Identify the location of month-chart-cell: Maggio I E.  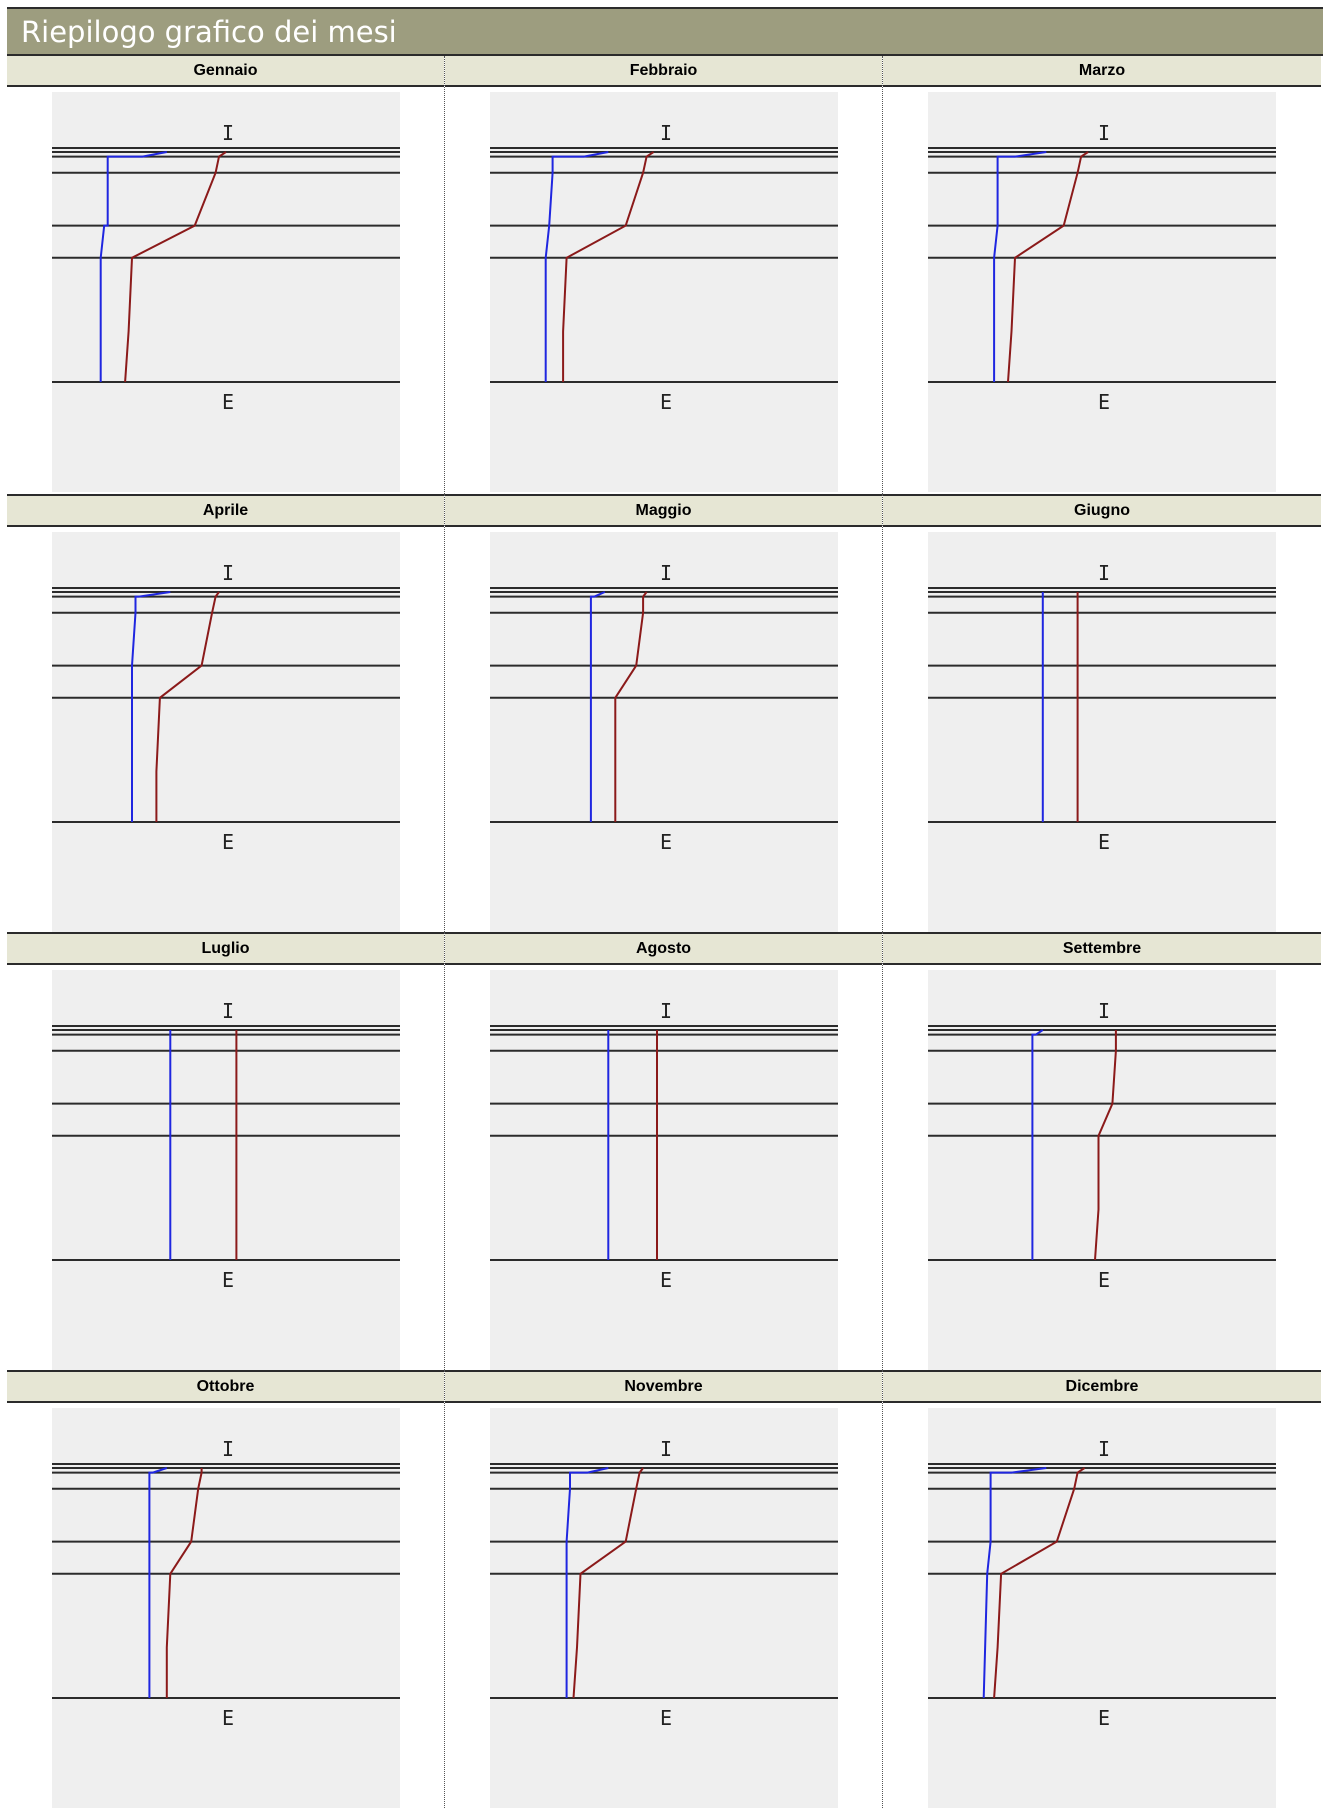
(664, 713).